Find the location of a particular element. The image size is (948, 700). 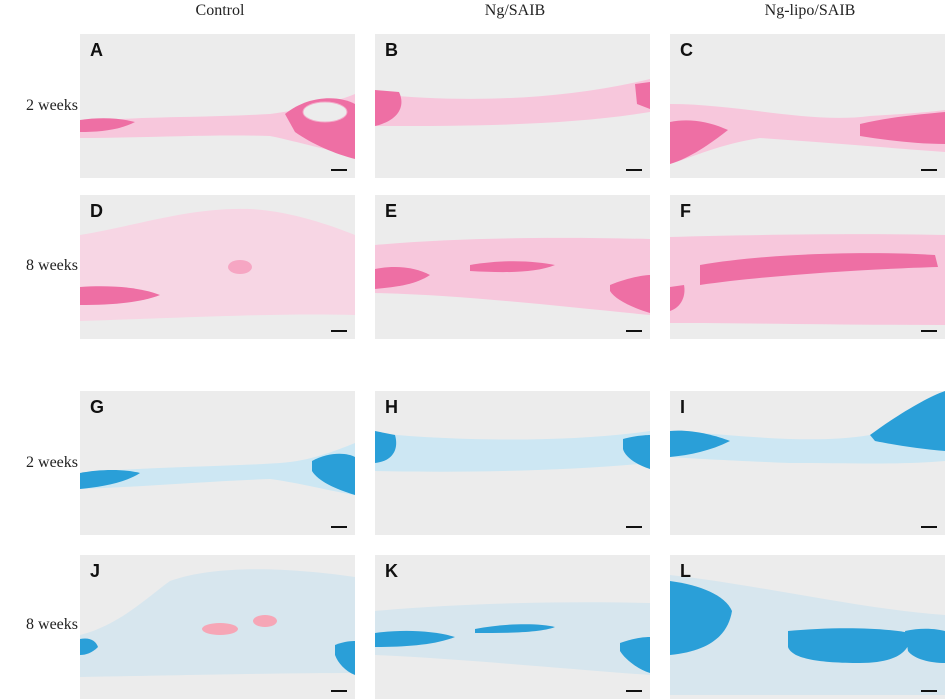

micrograph-panel-l: L is located at coordinates (807, 627).